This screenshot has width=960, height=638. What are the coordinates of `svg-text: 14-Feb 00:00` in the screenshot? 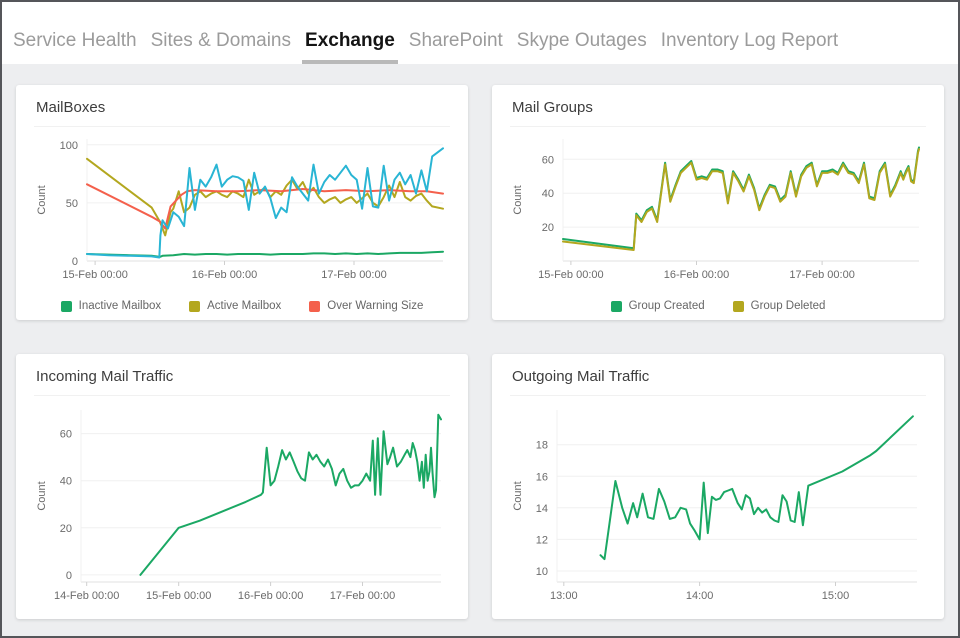 It's located at (86, 596).